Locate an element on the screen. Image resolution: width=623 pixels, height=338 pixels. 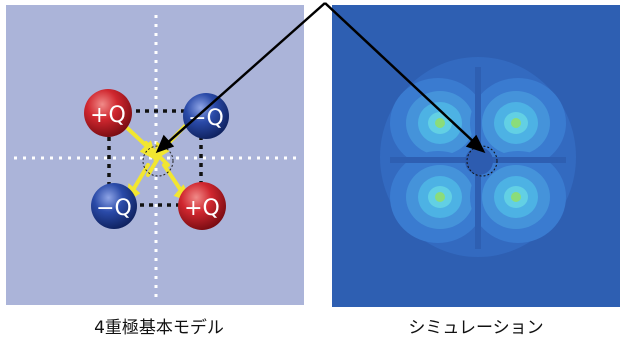
model-caption: 4重極基本モデル is located at coordinates (159, 328).